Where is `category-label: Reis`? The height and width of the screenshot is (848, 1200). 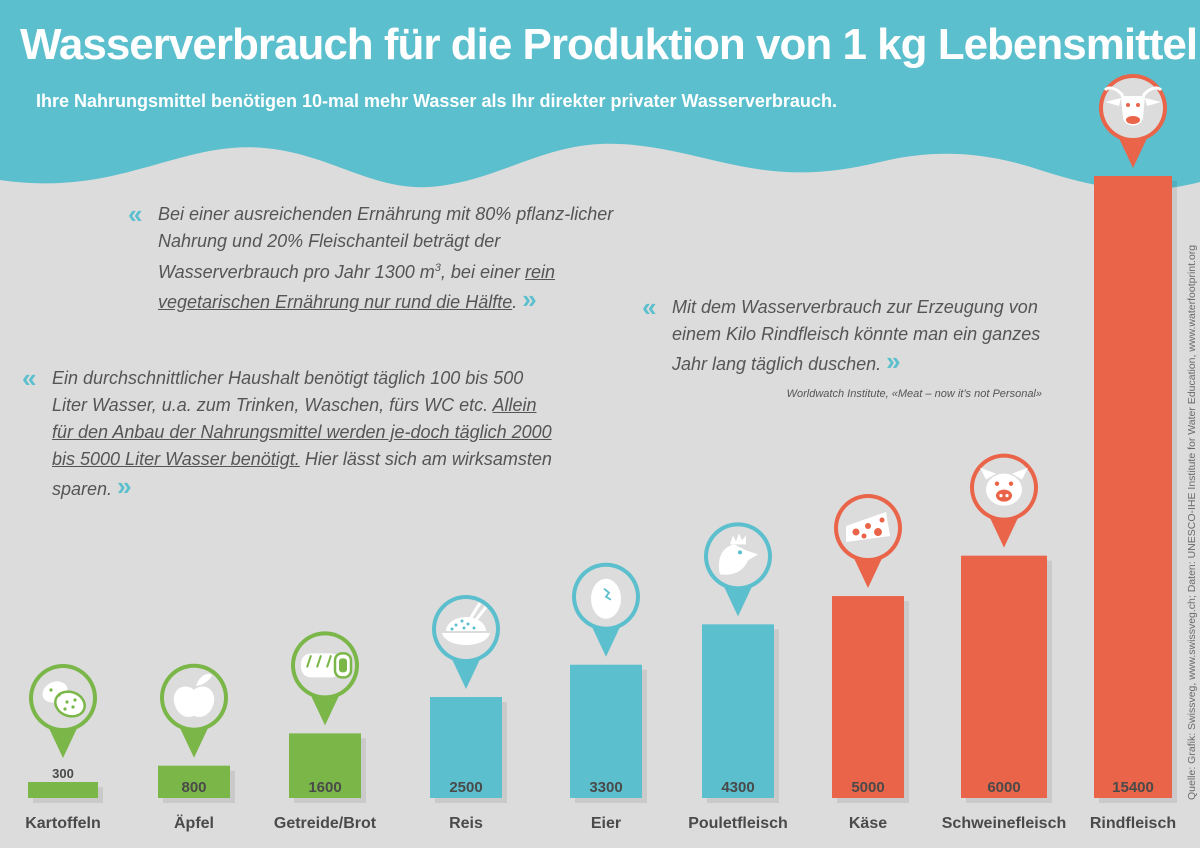 category-label: Reis is located at coordinates (466, 823).